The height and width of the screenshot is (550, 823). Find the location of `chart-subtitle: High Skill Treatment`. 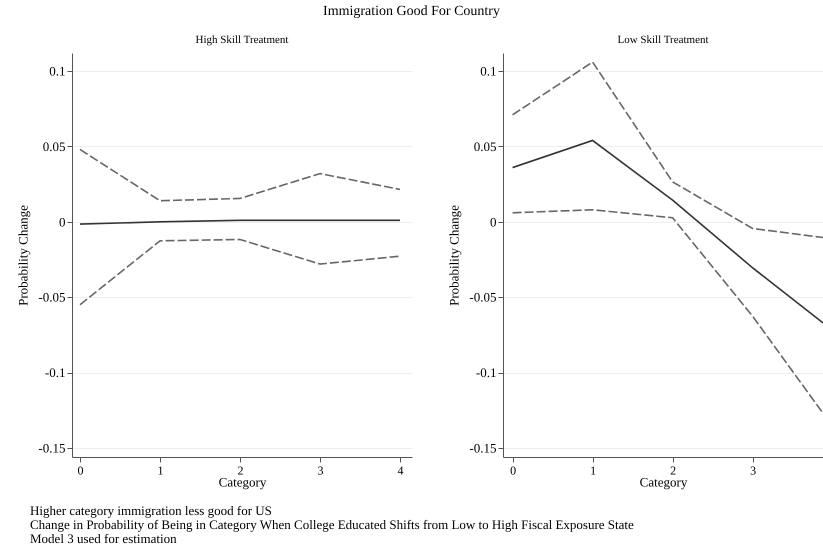

chart-subtitle: High Skill Treatment is located at coordinates (242, 40).